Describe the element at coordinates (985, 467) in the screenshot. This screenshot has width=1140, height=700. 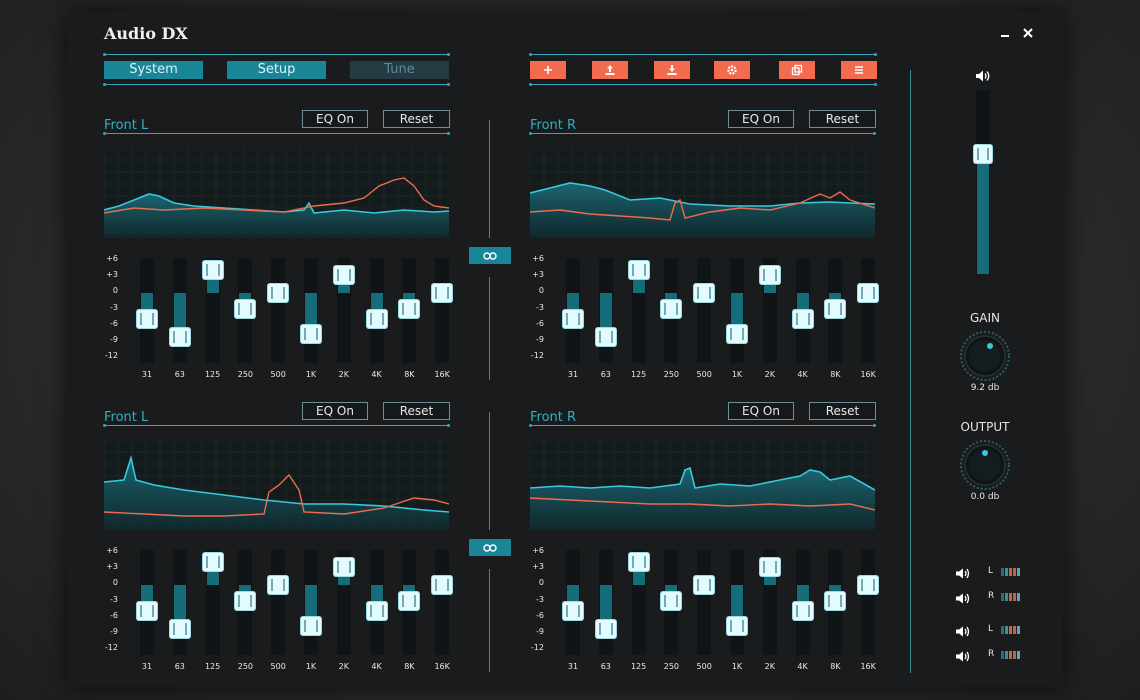
I see `output-knob` at that location.